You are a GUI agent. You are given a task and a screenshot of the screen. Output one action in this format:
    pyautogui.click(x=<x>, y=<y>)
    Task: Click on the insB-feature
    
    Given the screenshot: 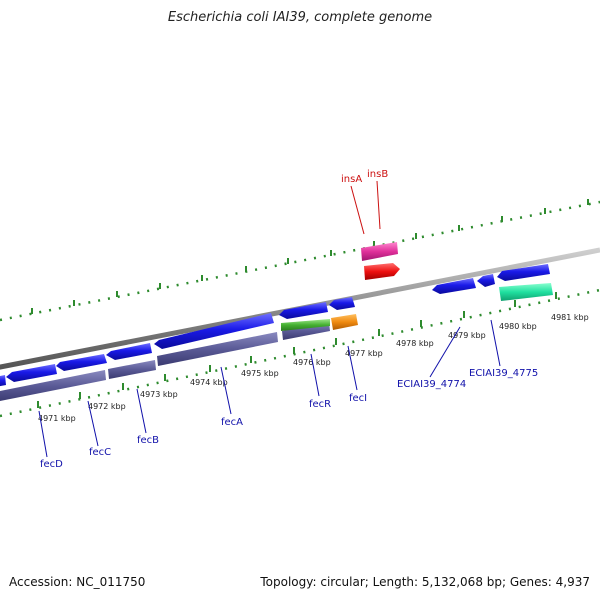 What is the action you would take?
    pyautogui.click(x=382, y=271)
    